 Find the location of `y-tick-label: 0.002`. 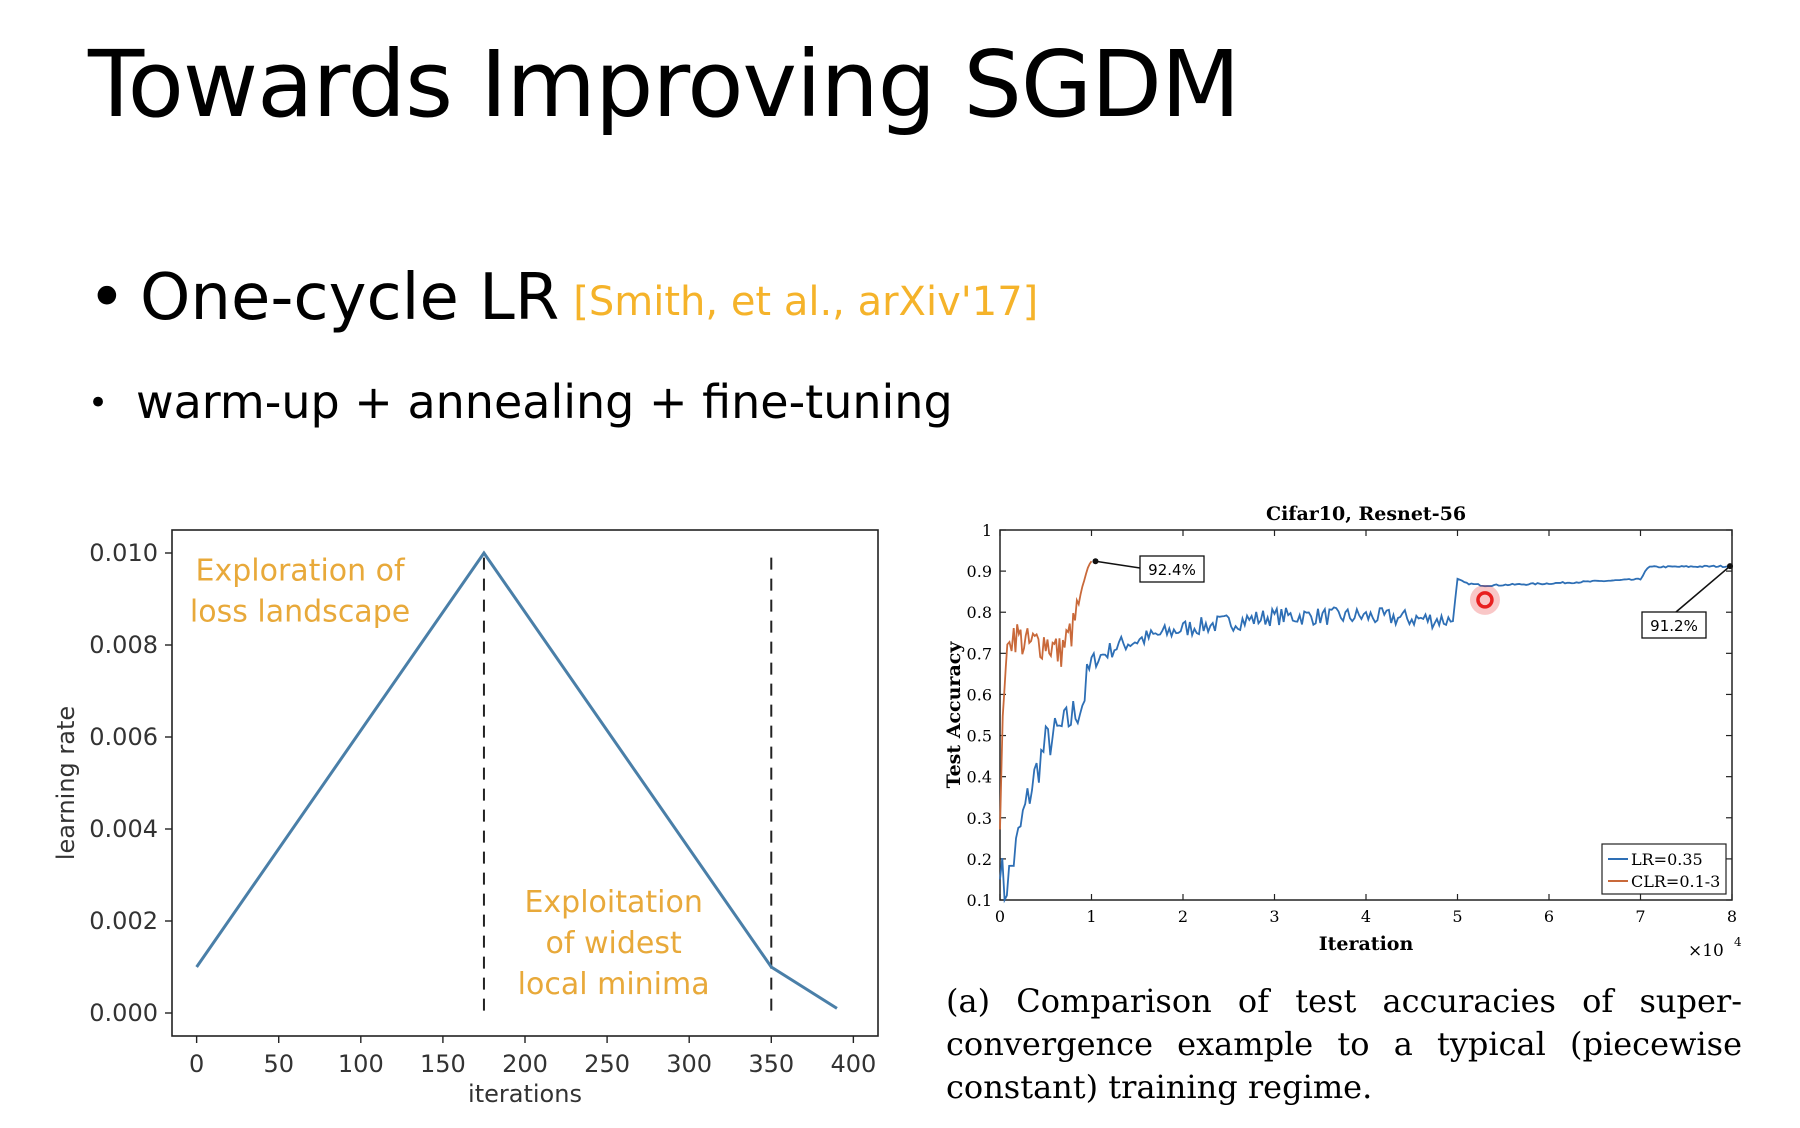

y-tick-label: 0.002 is located at coordinates (123, 921).